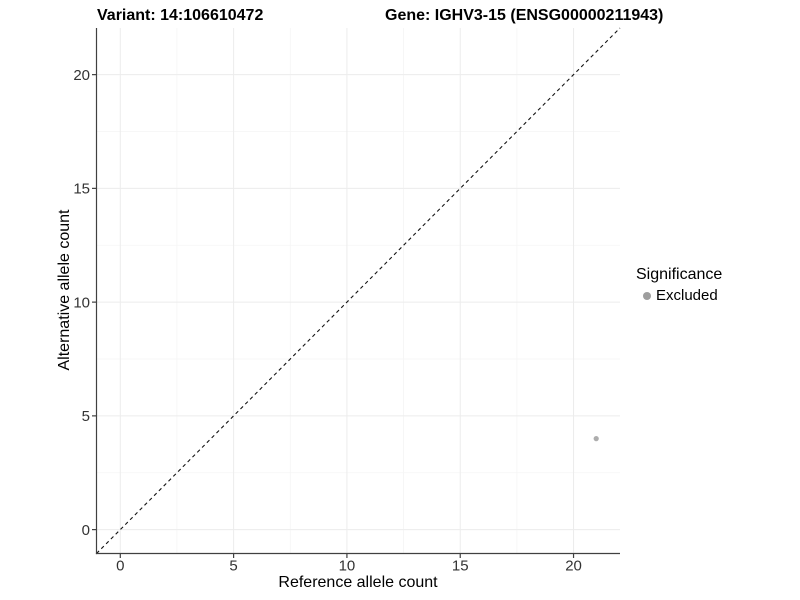 This screenshot has height=600, width=800. Describe the element at coordinates (86, 416) in the screenshot. I see `y-tick-label: 5` at that location.